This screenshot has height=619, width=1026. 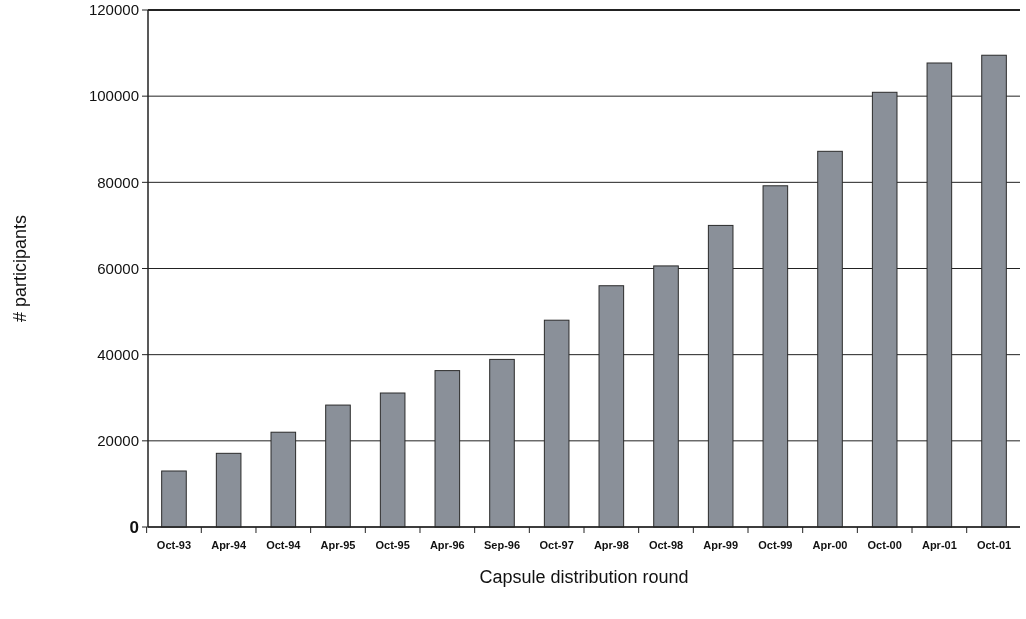 I want to click on y-tick-label: 20000, so click(x=118, y=441).